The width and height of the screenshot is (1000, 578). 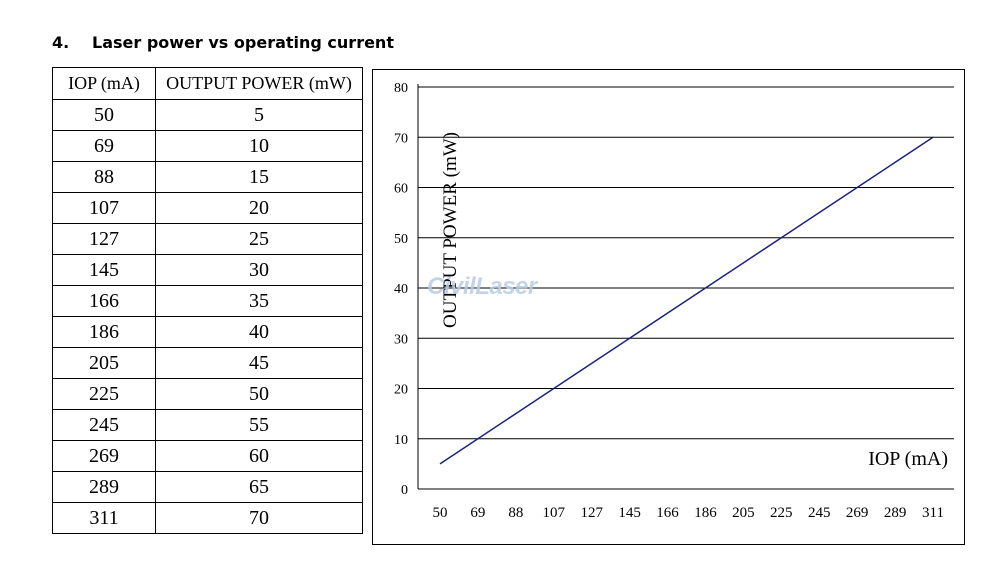 What do you see at coordinates (259, 239) in the screenshot?
I see `cell-output-power: 25` at bounding box center [259, 239].